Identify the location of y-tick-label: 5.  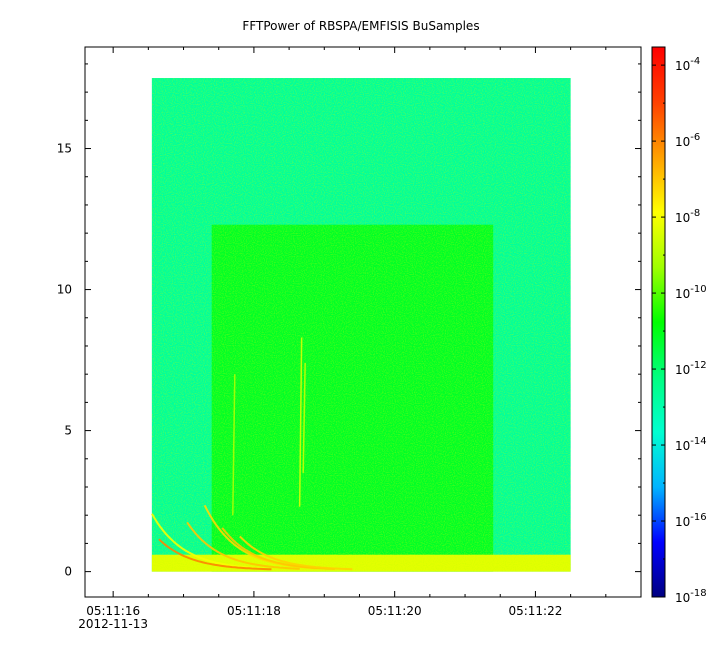
(68, 431).